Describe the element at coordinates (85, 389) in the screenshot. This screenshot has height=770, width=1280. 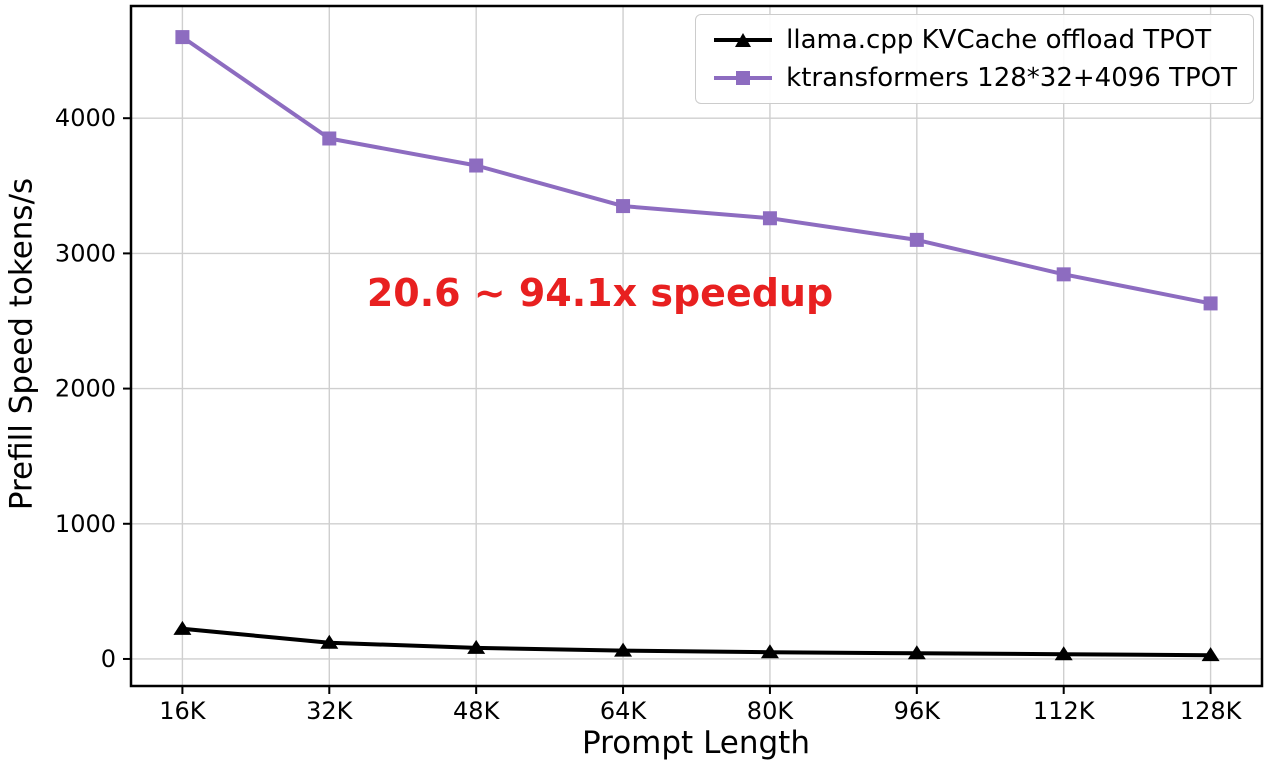
I see `svg-text: 2000` at that location.